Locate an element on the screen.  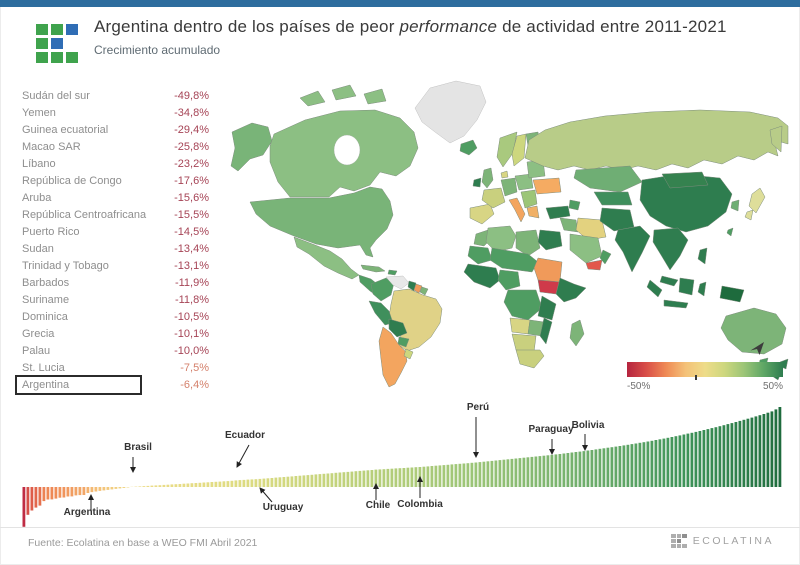
ranking-row: Trinidad y Tobago -13,1% is located at coordinates (115, 265).